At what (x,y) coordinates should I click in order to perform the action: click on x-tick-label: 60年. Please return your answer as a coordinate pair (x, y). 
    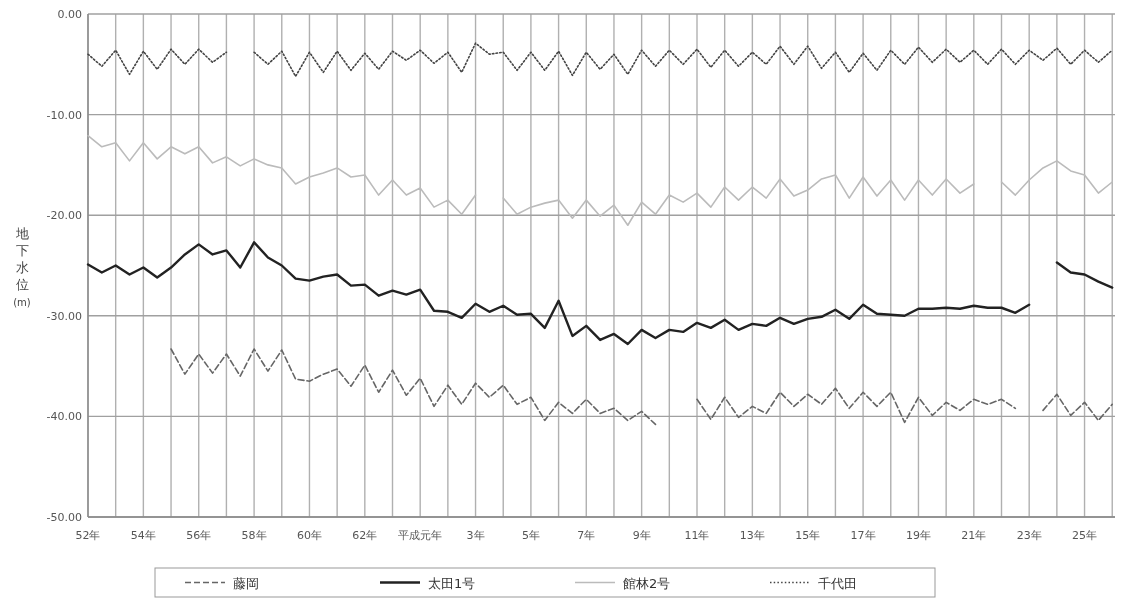
    Looking at the image, I should click on (309, 535).